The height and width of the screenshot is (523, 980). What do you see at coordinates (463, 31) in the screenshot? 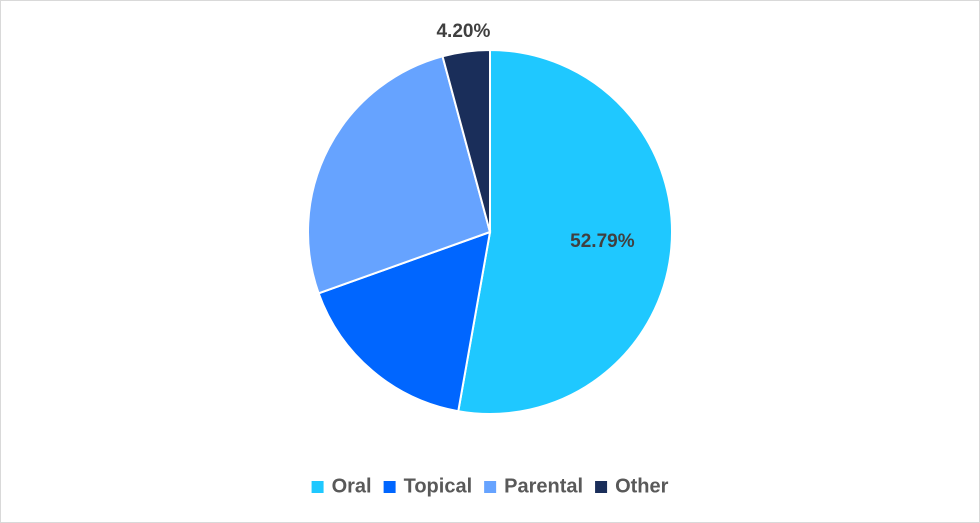
I see `data-label: 4.20%` at bounding box center [463, 31].